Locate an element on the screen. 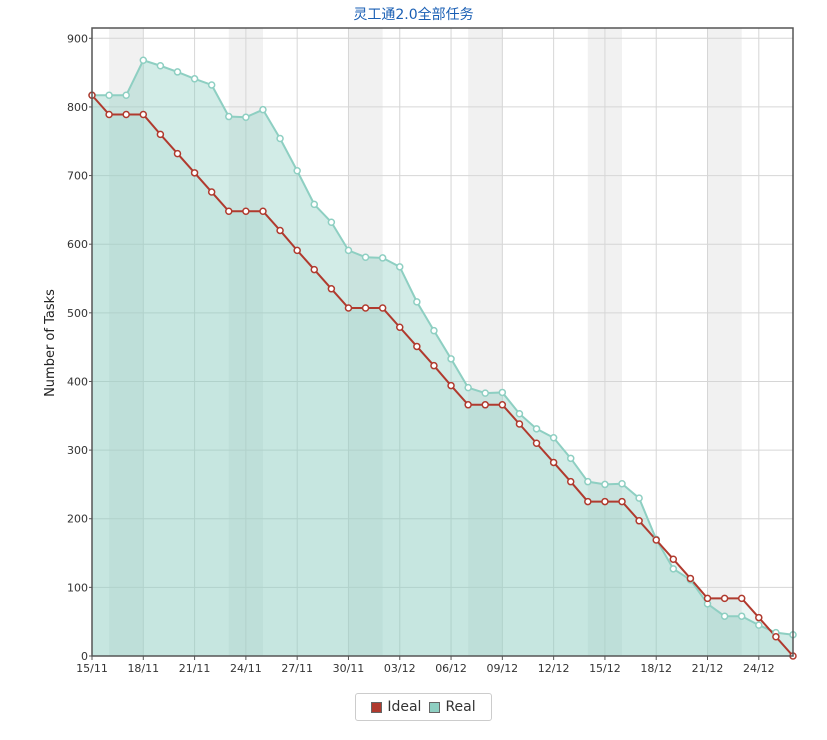 This screenshot has height=740, width=827. x-tick-label: 21/11 is located at coordinates (195, 668).